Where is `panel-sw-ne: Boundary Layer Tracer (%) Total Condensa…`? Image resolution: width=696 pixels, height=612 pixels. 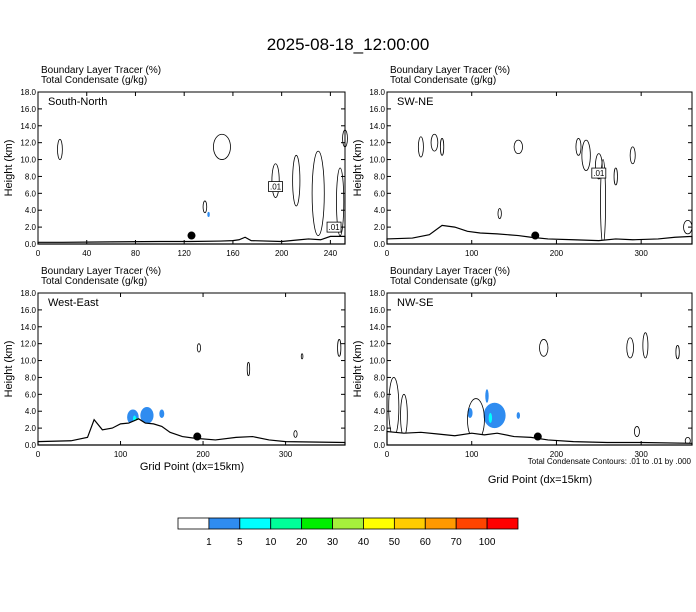
panel-sw-ne: Boundary Layer Tracer (%) Total Condensa… is located at coordinates (431, 130).